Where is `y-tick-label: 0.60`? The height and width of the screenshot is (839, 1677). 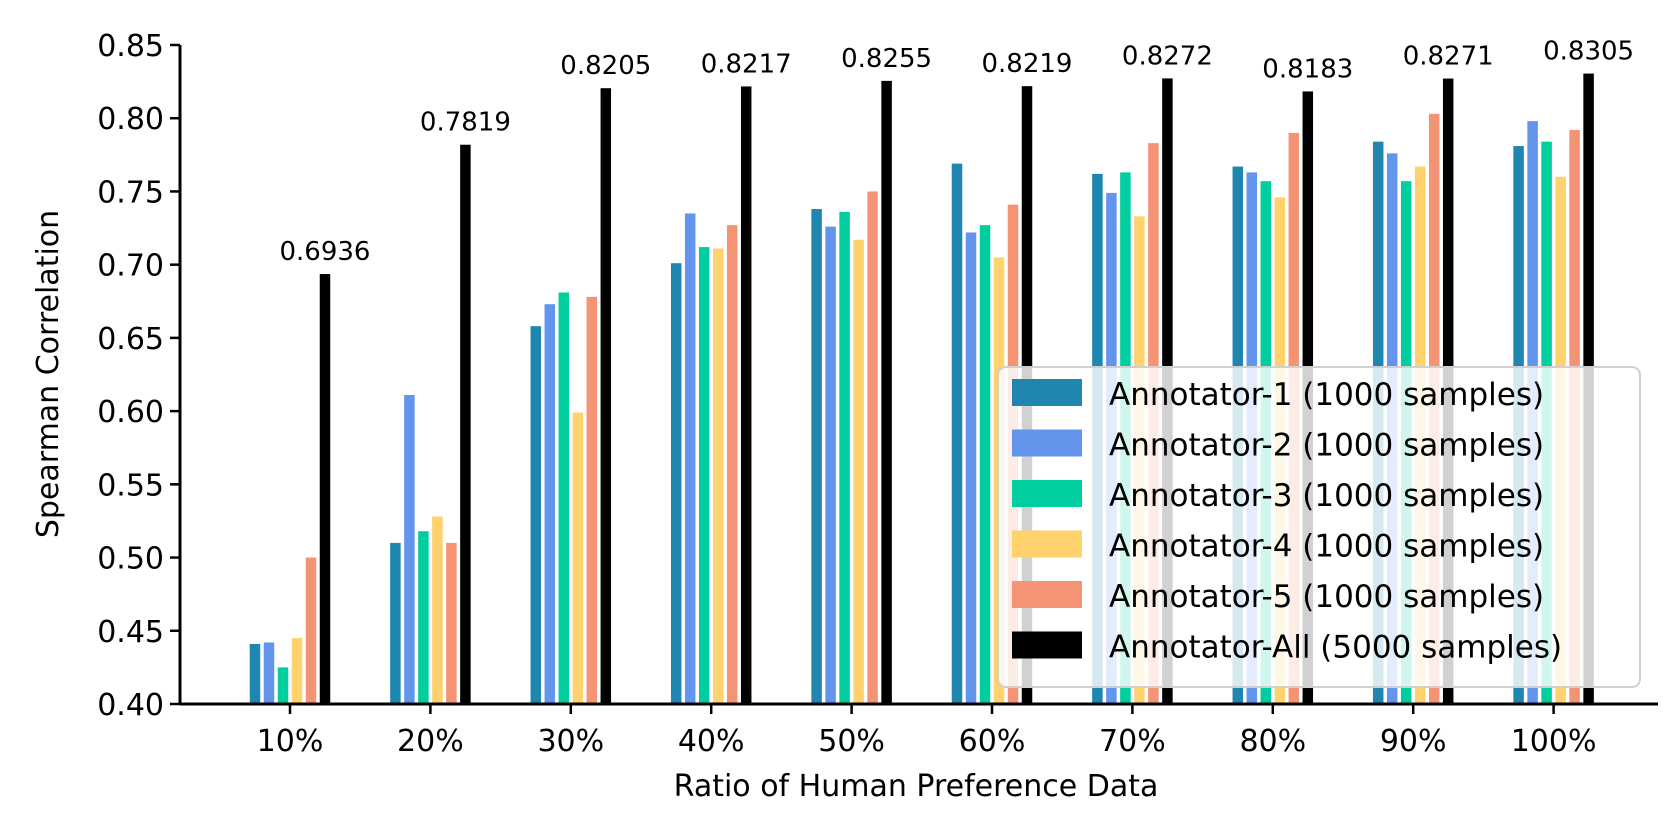
y-tick-label: 0.60 is located at coordinates (130, 412).